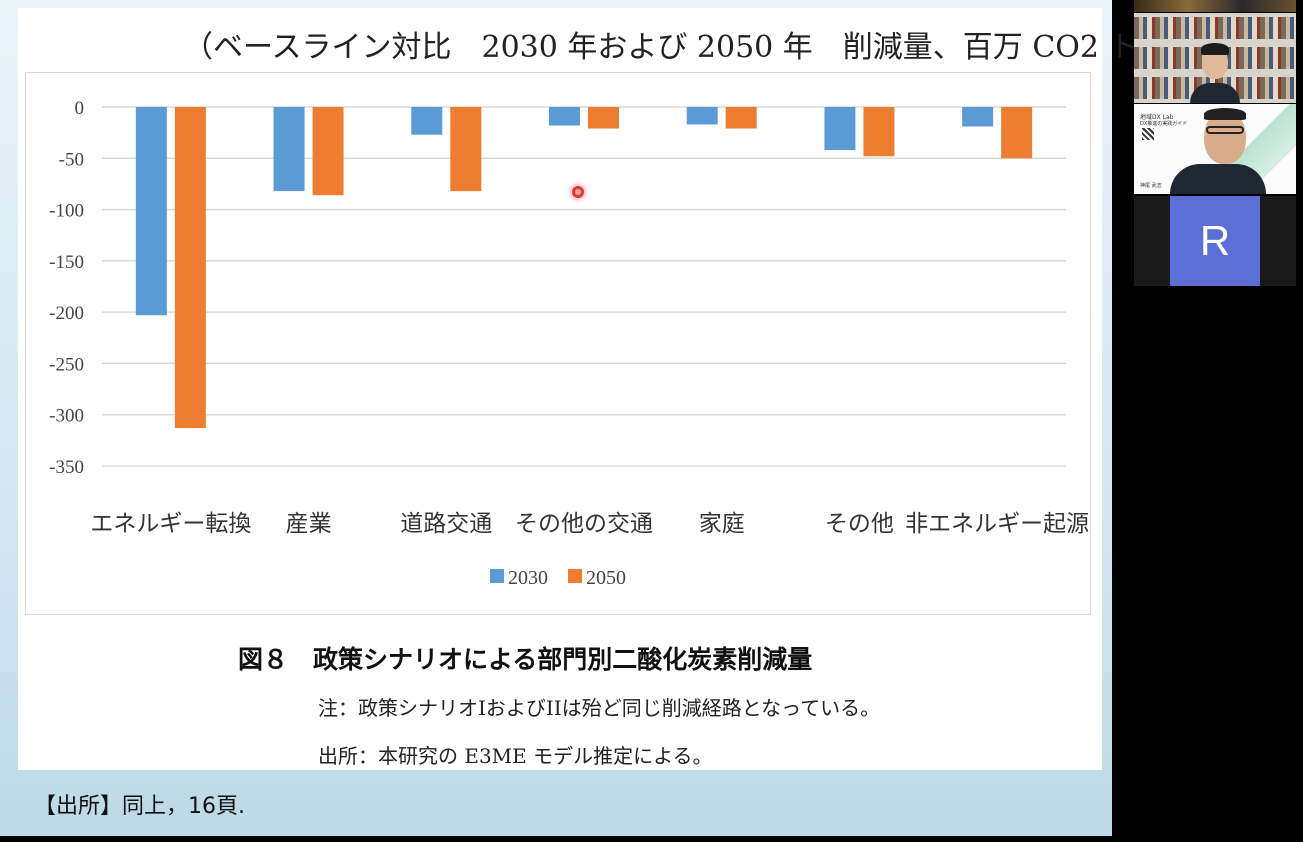 This screenshot has height=842, width=1303. Describe the element at coordinates (859, 524) in the screenshot. I see `x-tick-label: その他` at that location.